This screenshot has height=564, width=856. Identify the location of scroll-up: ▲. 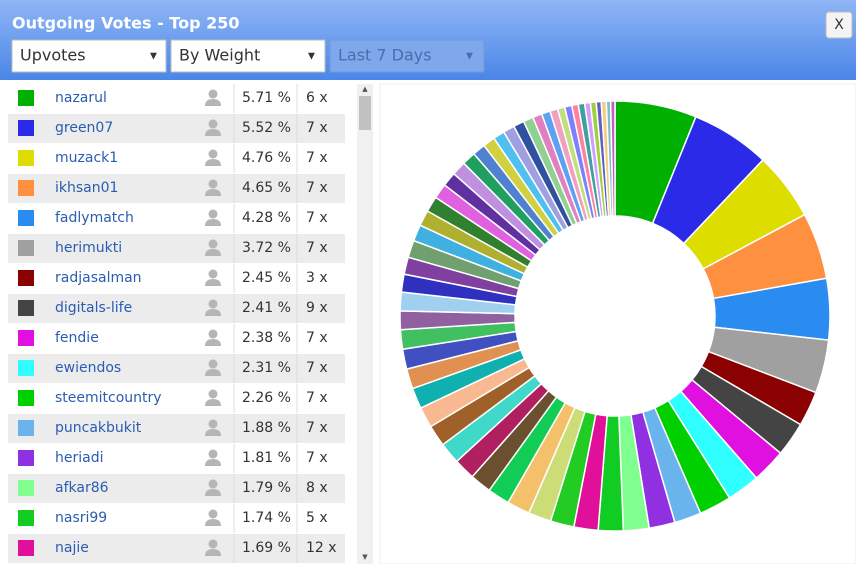
(365, 89).